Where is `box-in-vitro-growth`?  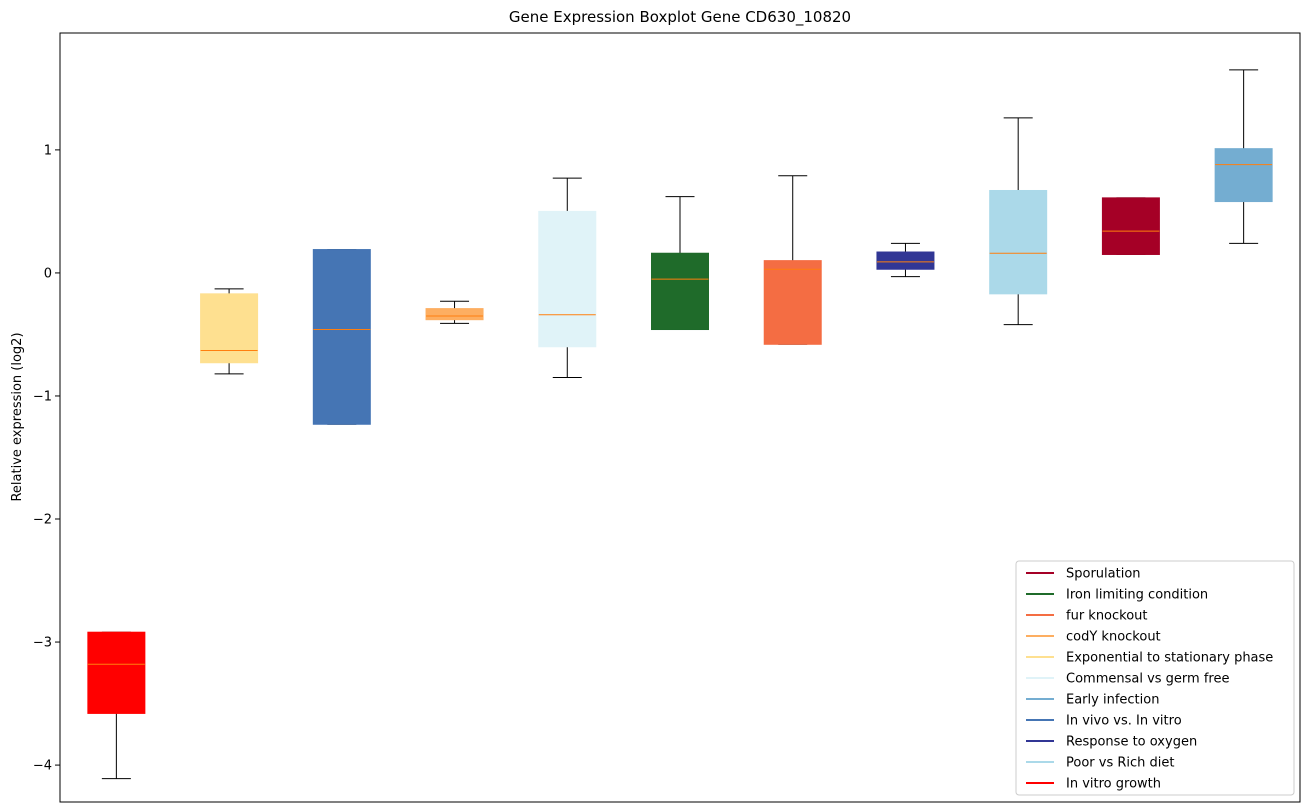 box-in-vitro-growth is located at coordinates (116, 705).